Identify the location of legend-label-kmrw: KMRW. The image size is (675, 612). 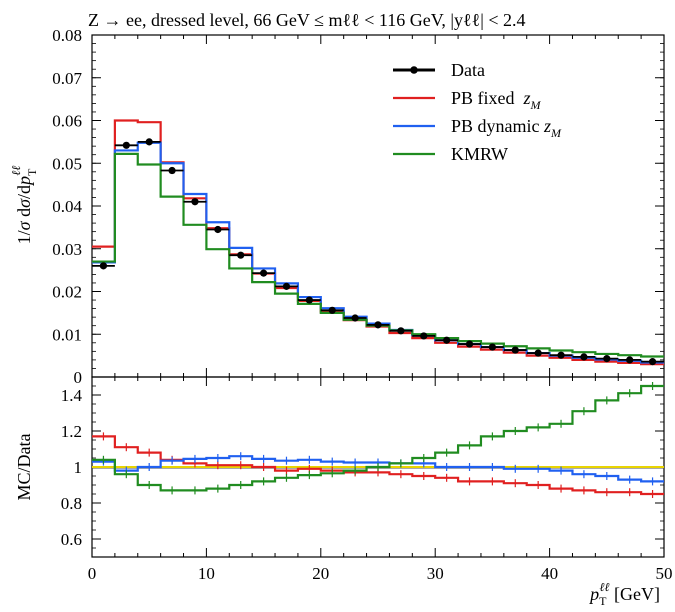
(479, 154).